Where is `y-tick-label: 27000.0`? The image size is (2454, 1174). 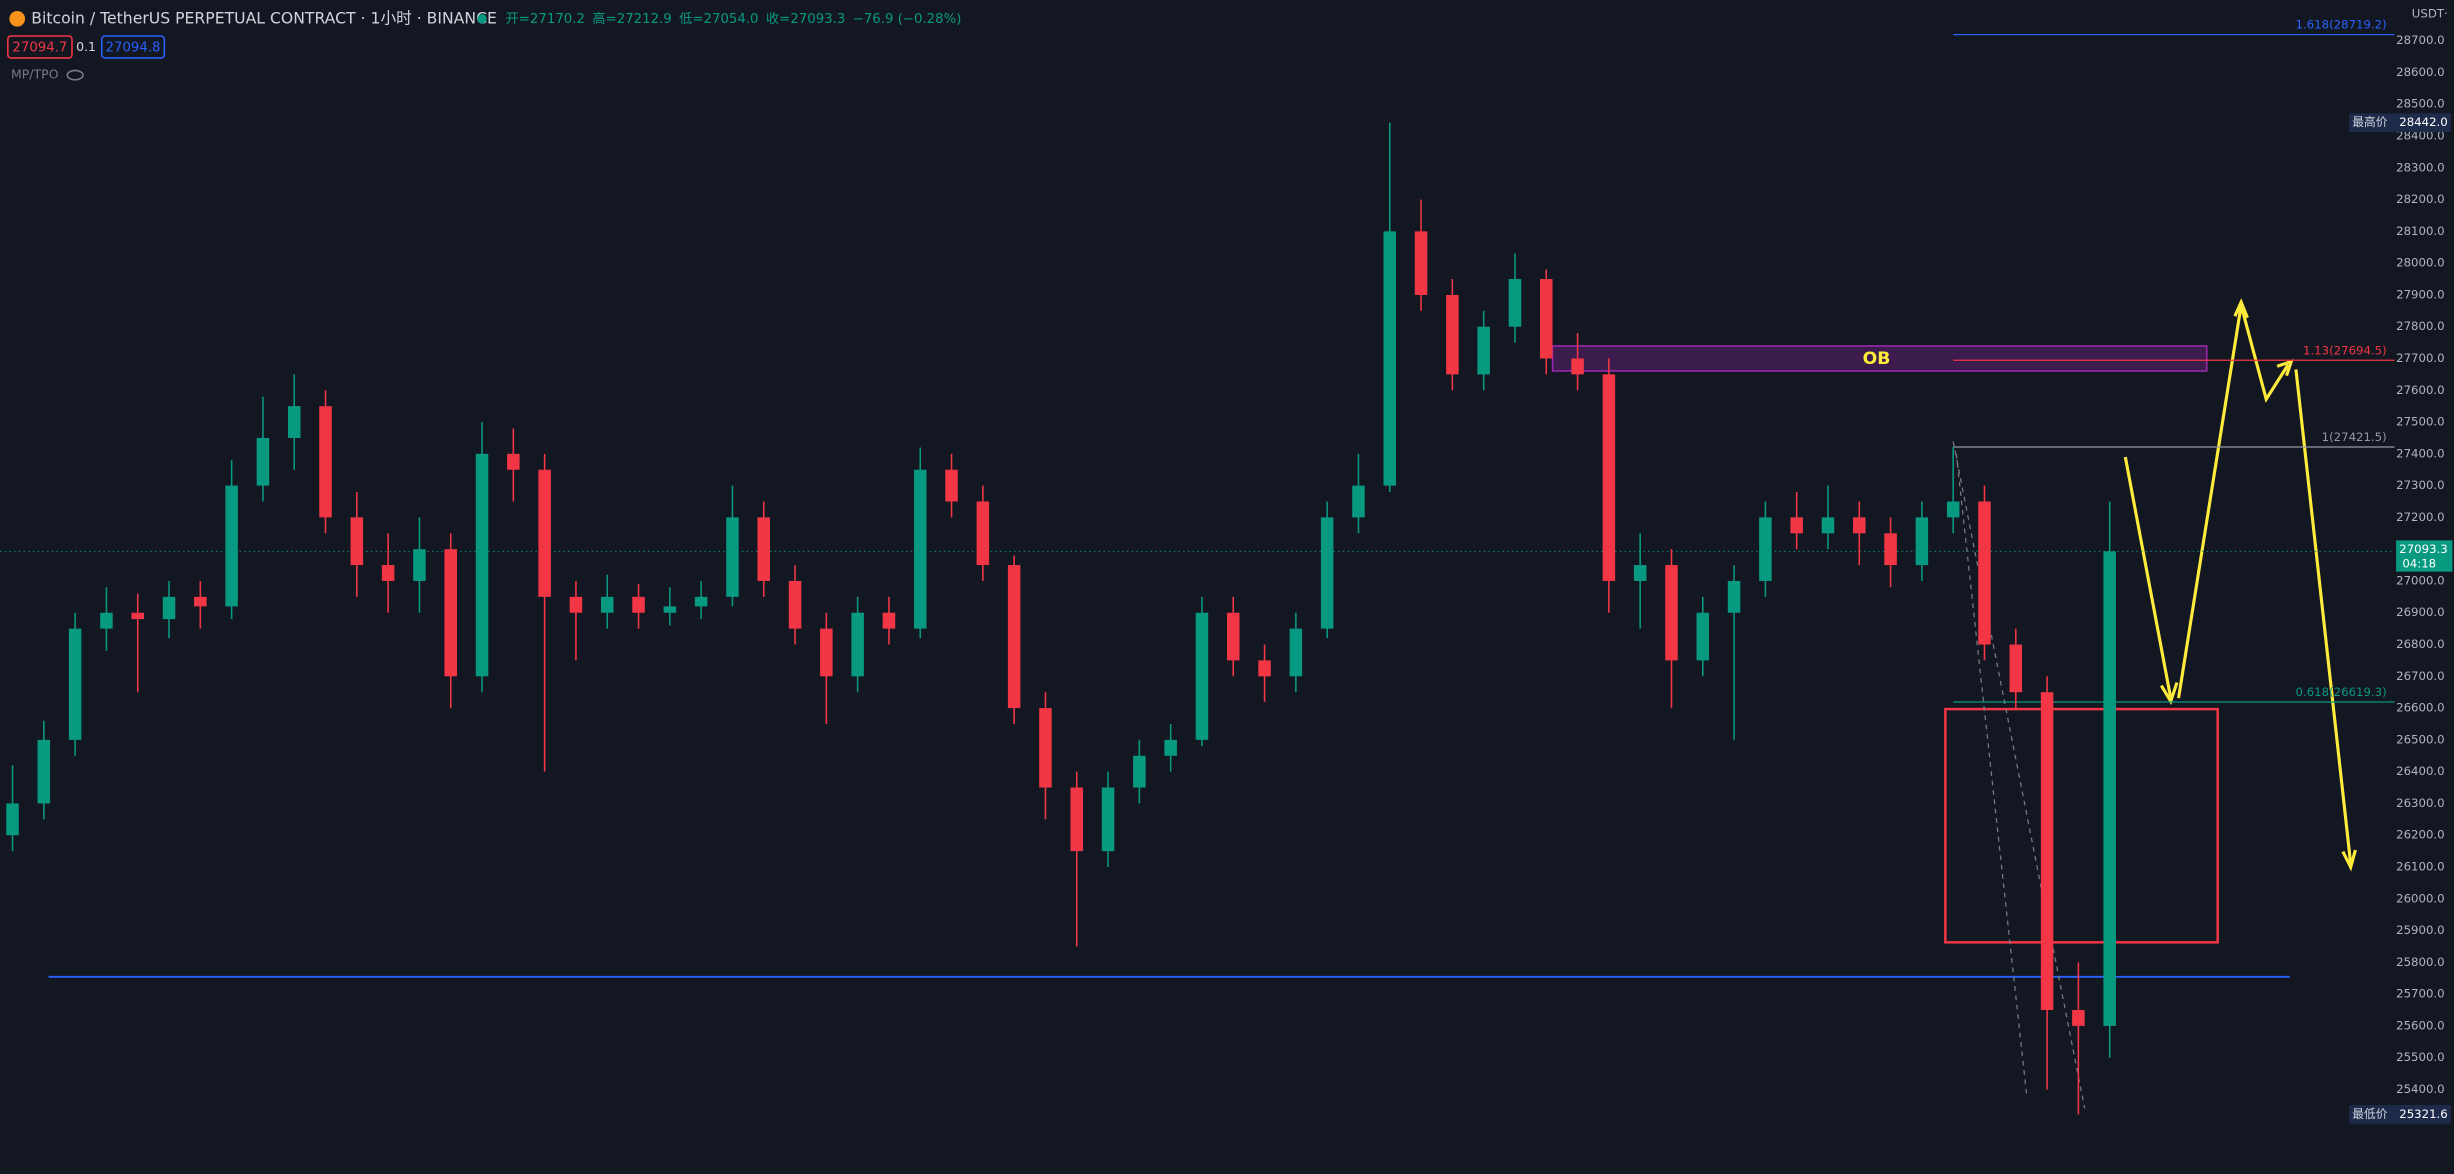 y-tick-label: 27000.0 is located at coordinates (2420, 580).